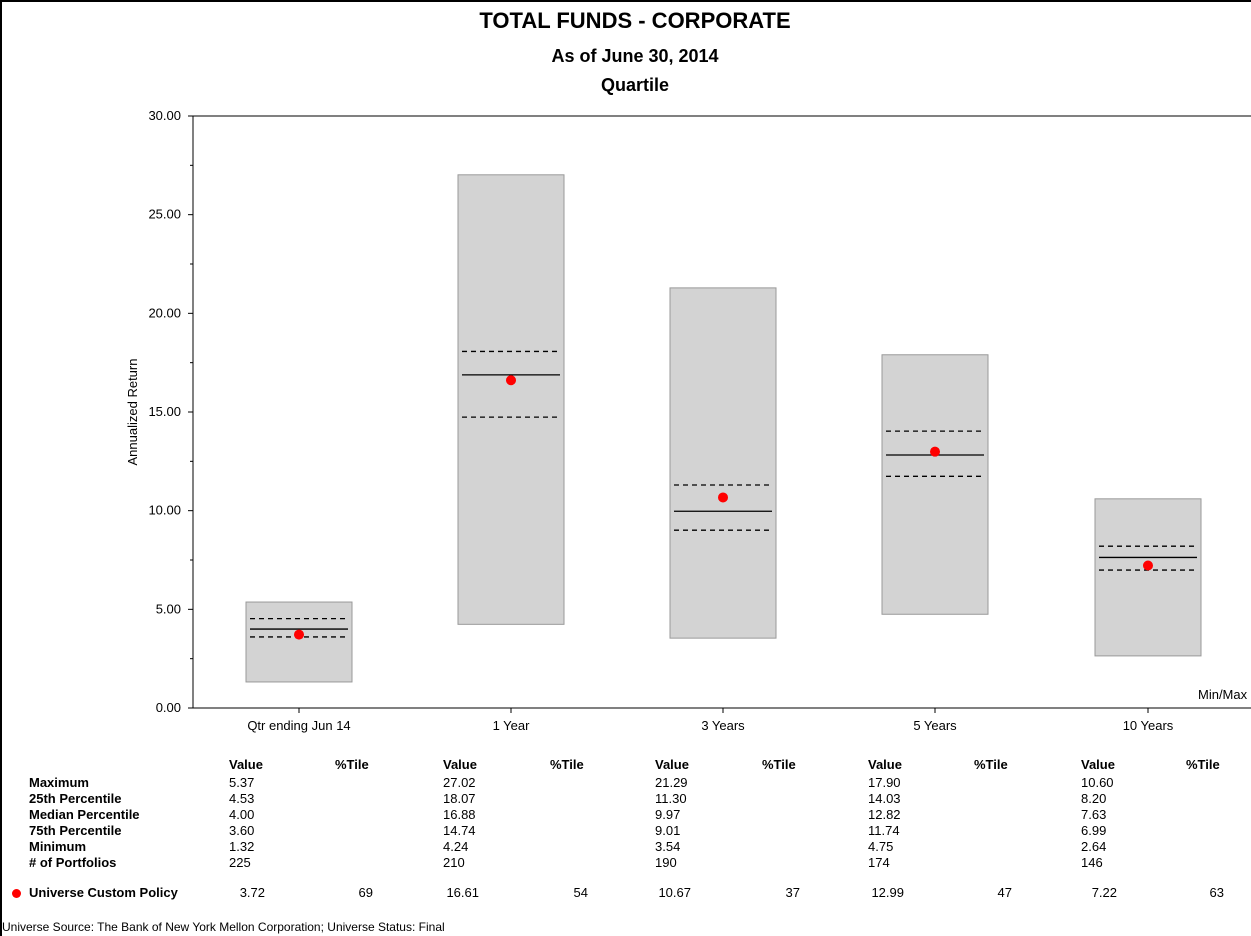 The height and width of the screenshot is (936, 1251). I want to click on stat-value: 1.32, so click(242, 846).